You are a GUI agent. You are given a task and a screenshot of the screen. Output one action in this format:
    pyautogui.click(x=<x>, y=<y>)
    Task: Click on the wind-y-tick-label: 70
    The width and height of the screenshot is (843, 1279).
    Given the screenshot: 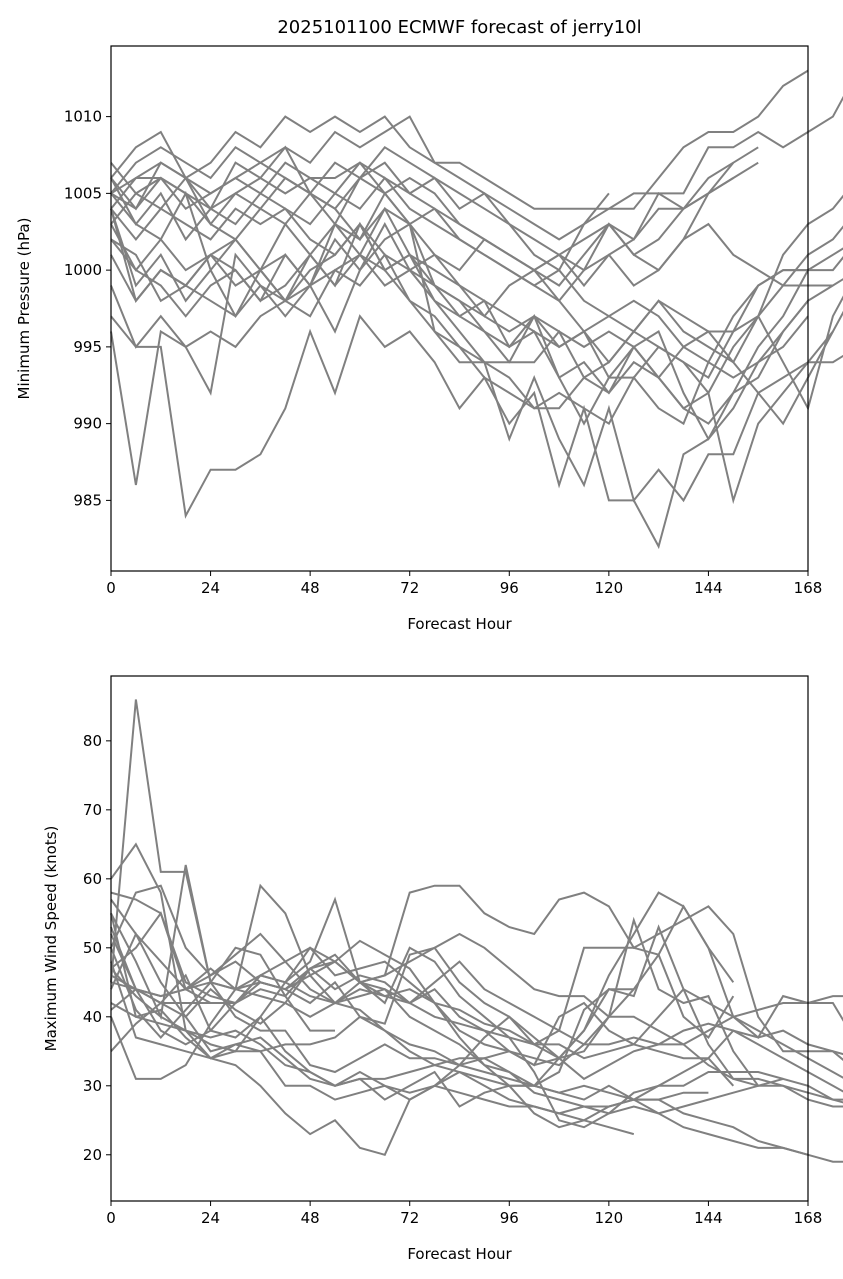 What is the action you would take?
    pyautogui.click(x=92, y=810)
    